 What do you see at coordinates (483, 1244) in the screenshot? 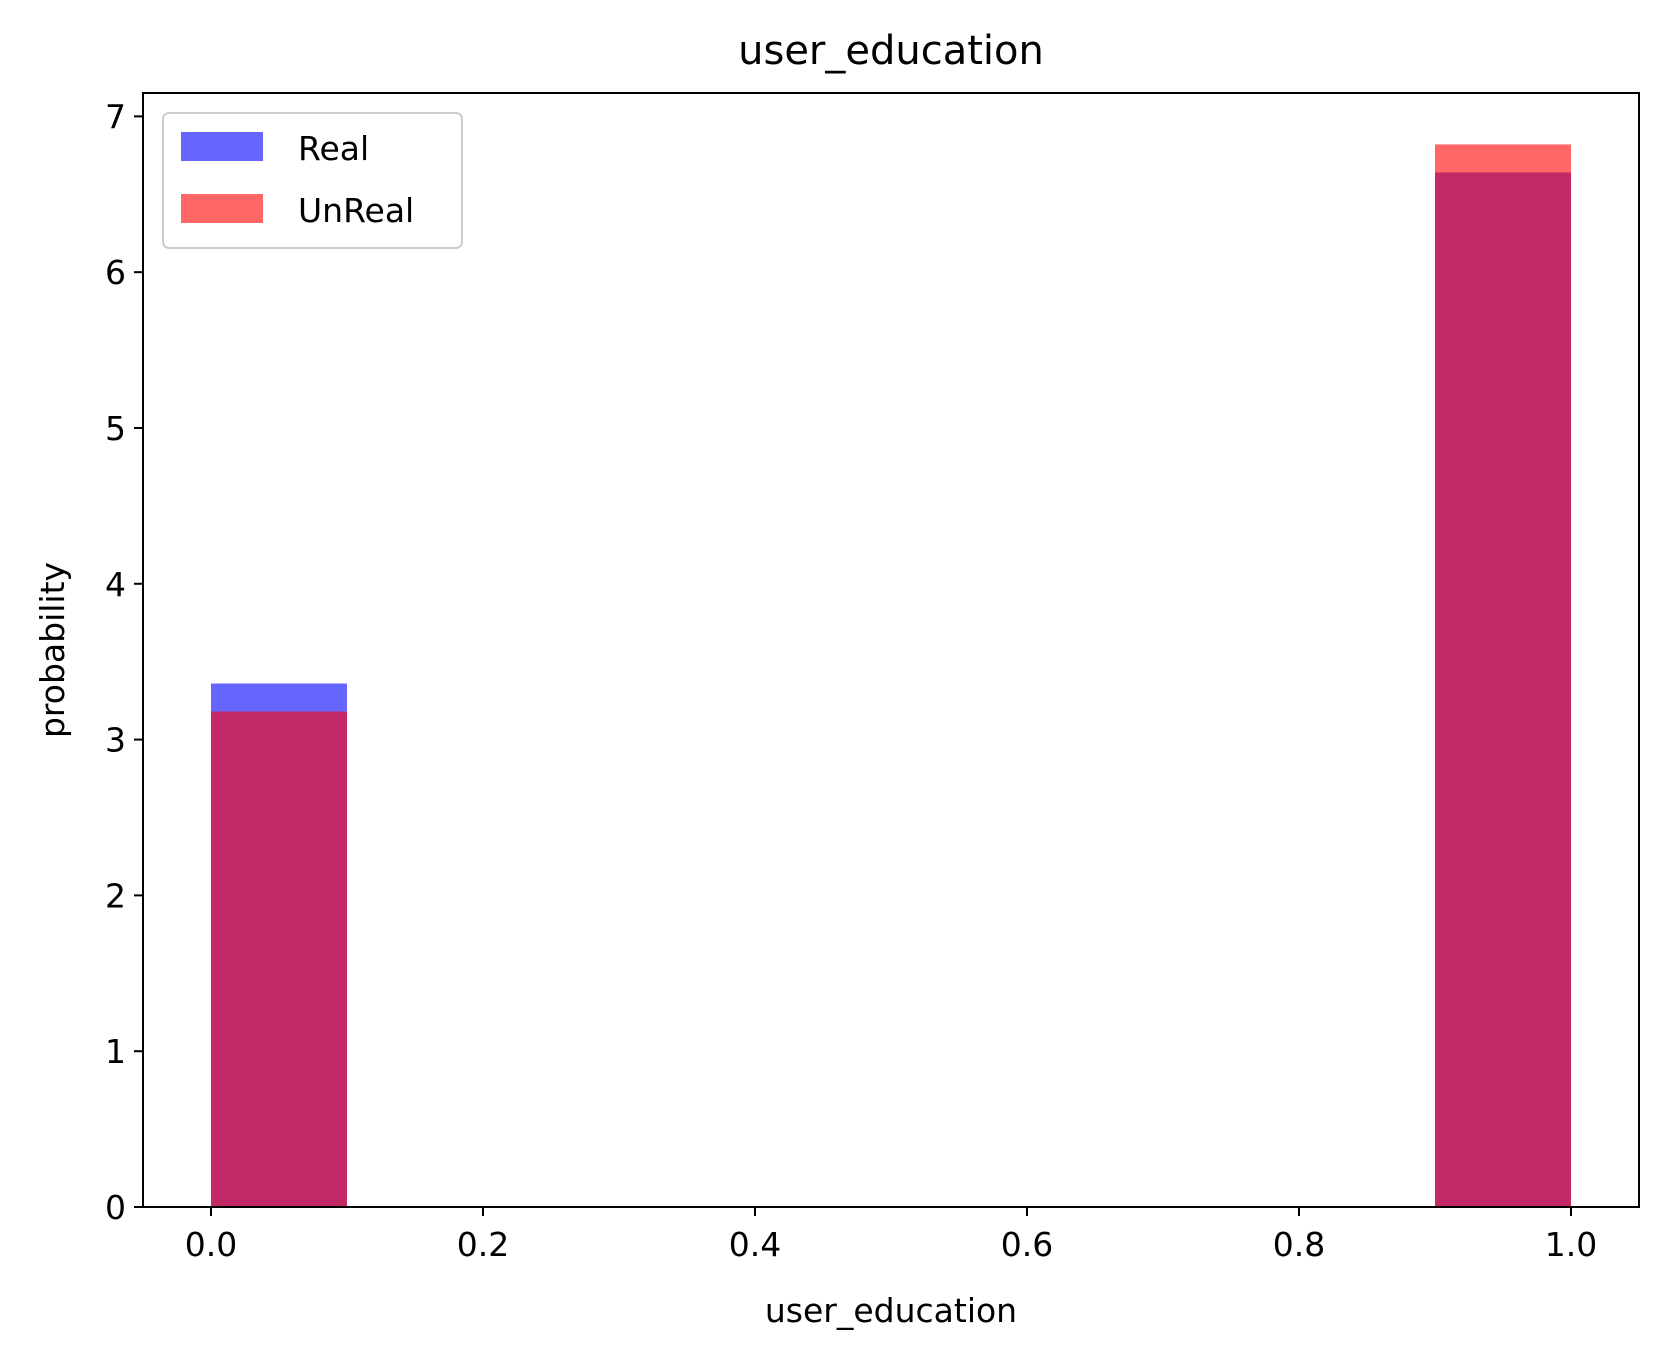
I see `x-tick-label-1: 0.2` at bounding box center [483, 1244].